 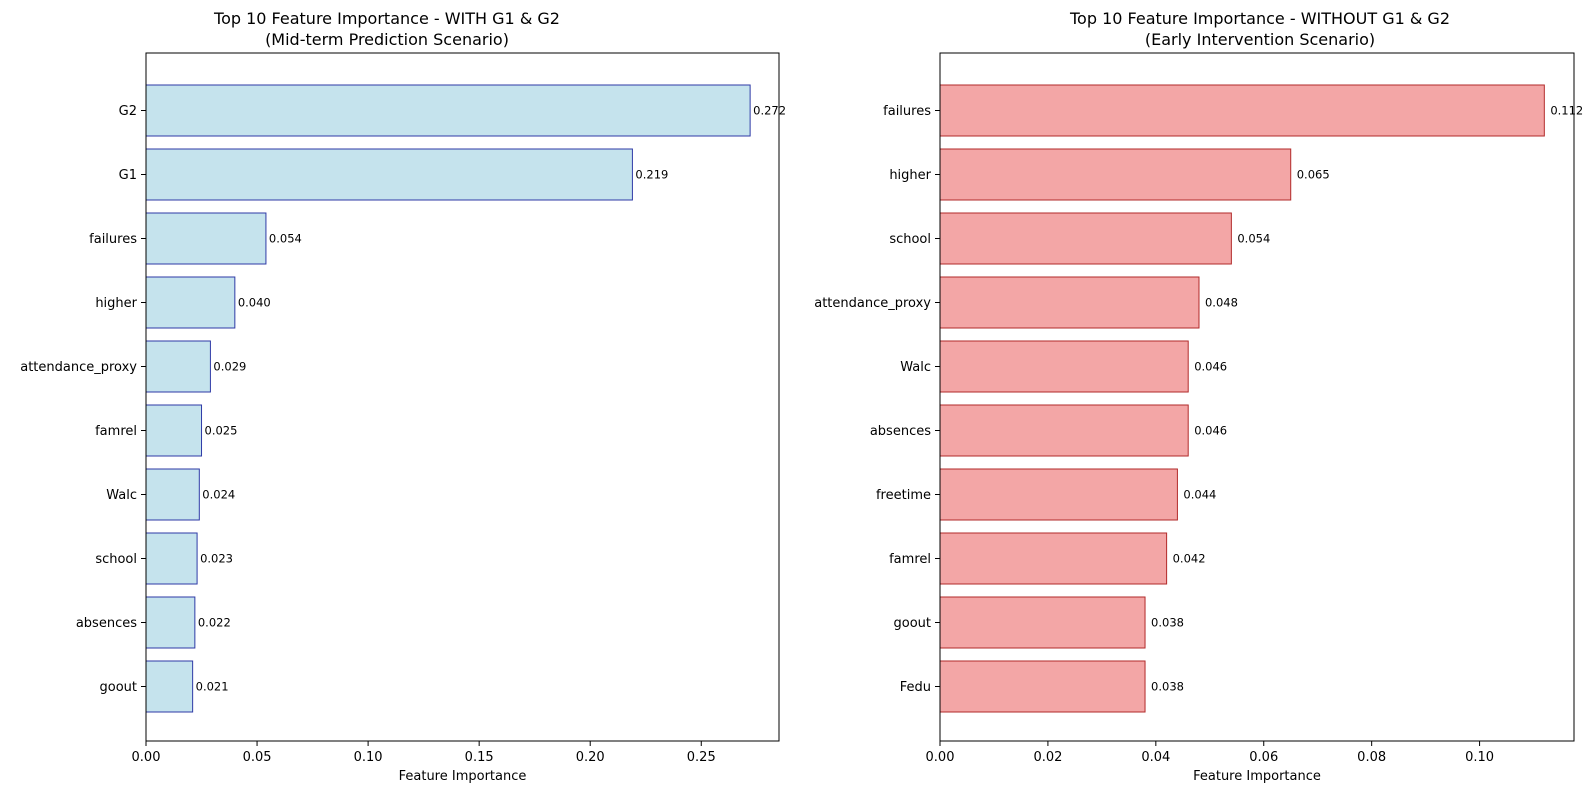 What do you see at coordinates (769, 111) in the screenshot?
I see `value-label: 0.272` at bounding box center [769, 111].